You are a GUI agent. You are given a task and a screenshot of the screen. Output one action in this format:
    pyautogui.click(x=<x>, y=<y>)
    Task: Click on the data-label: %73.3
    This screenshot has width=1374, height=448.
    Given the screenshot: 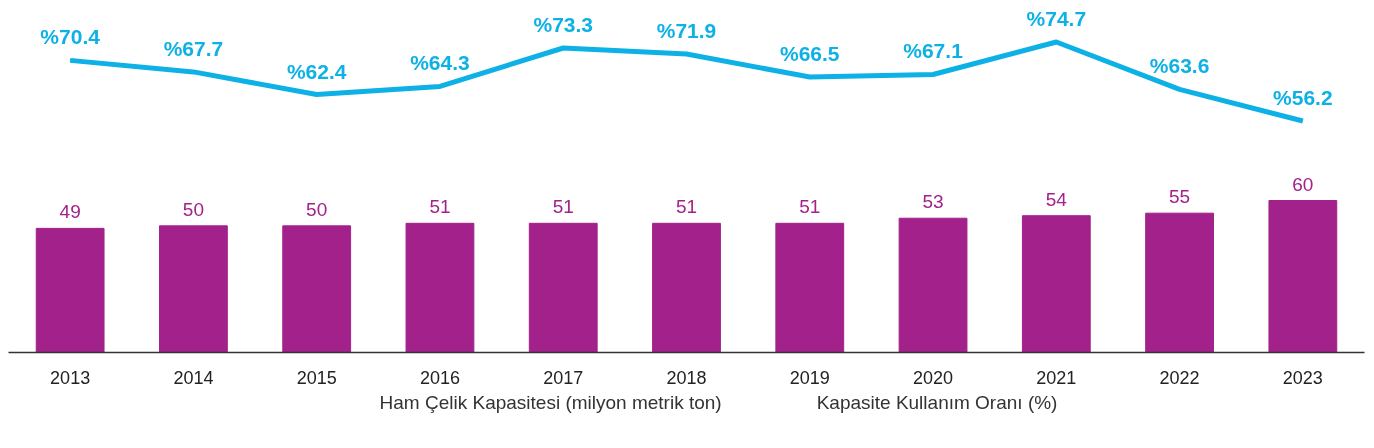 What is the action you would take?
    pyautogui.click(x=563, y=24)
    